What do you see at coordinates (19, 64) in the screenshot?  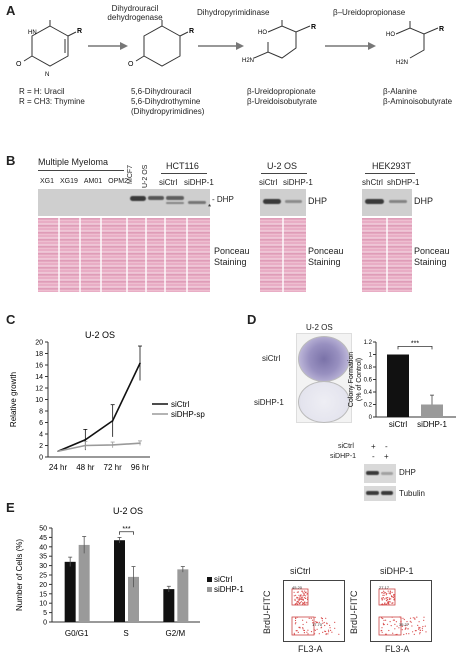 I see `svg-text: O` at bounding box center [19, 64].